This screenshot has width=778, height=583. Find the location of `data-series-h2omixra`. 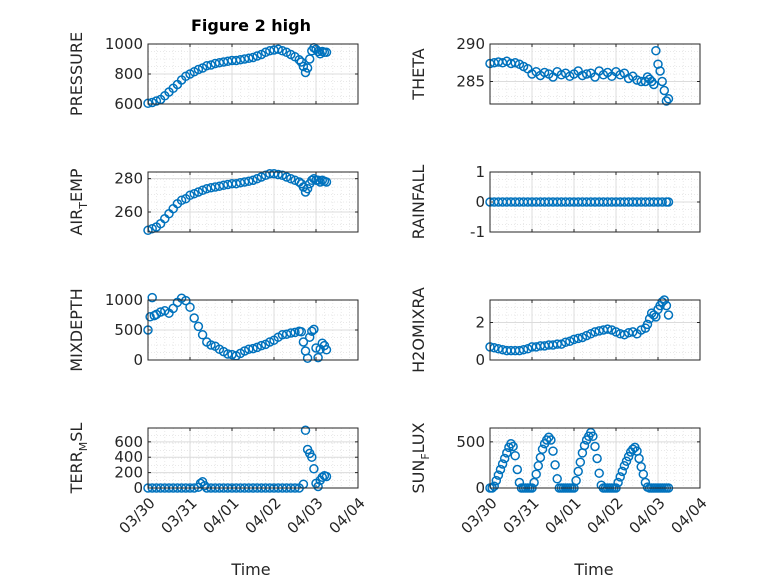

data-series-h2omixra is located at coordinates (579, 325).